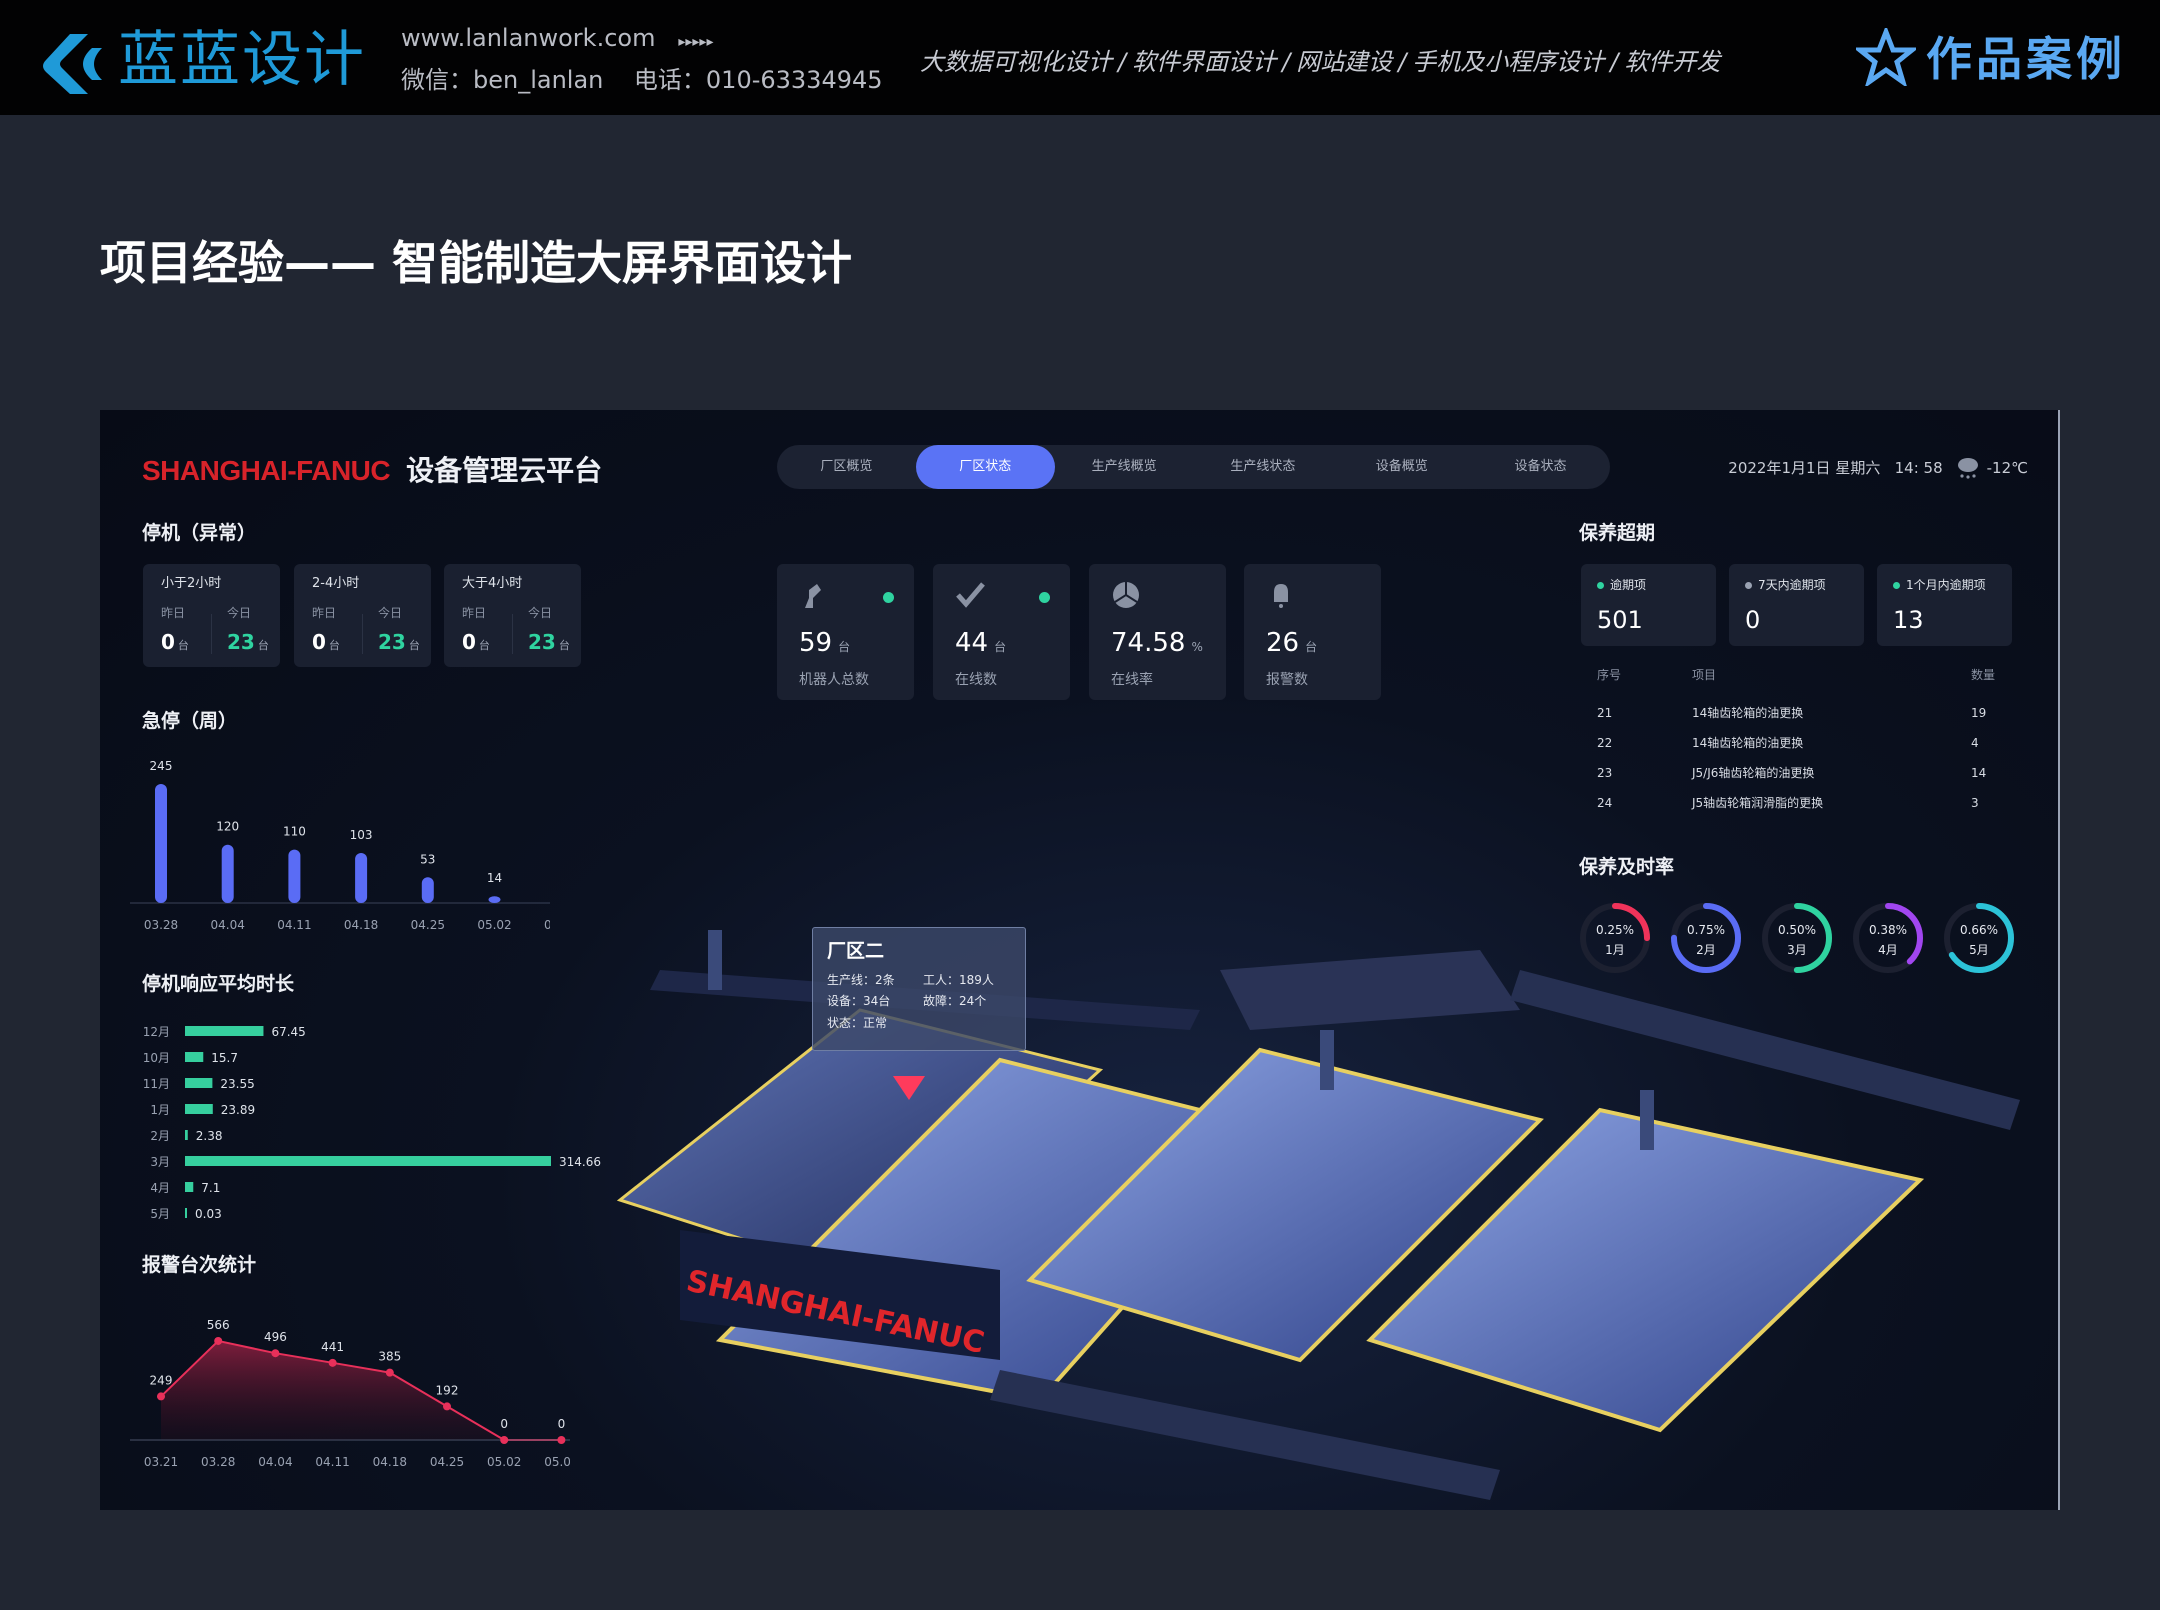  Describe the element at coordinates (1648, 605) in the screenshot. I see `overdue-card: 逾期项 501` at that location.